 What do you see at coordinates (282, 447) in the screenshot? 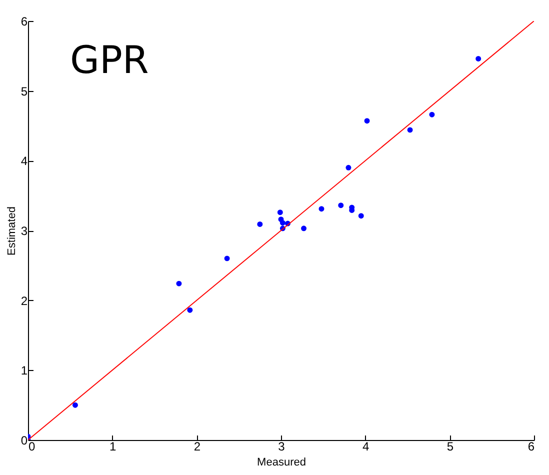
I see `x-tick-label: 3` at bounding box center [282, 447].